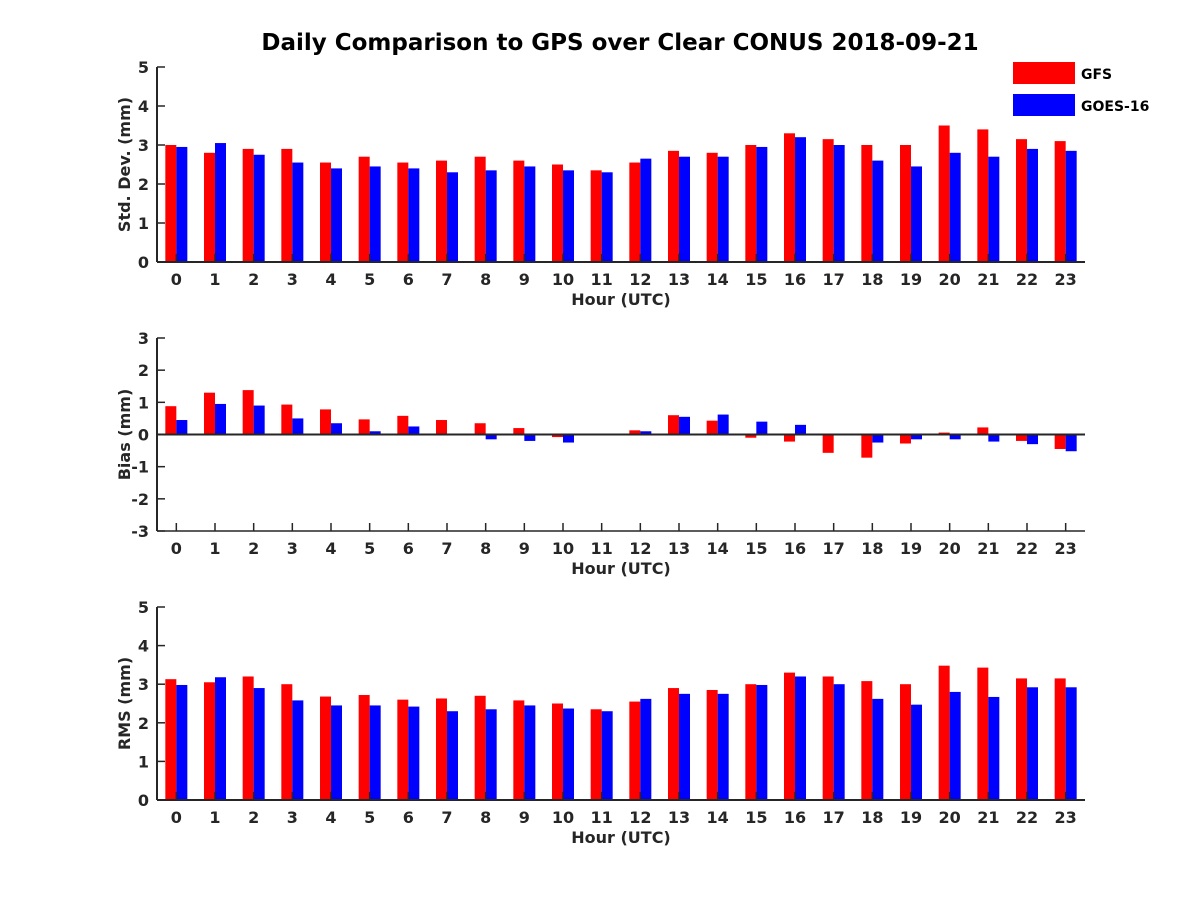 The width and height of the screenshot is (1200, 900). I want to click on stddev-xtick-label: 12, so click(640, 279).